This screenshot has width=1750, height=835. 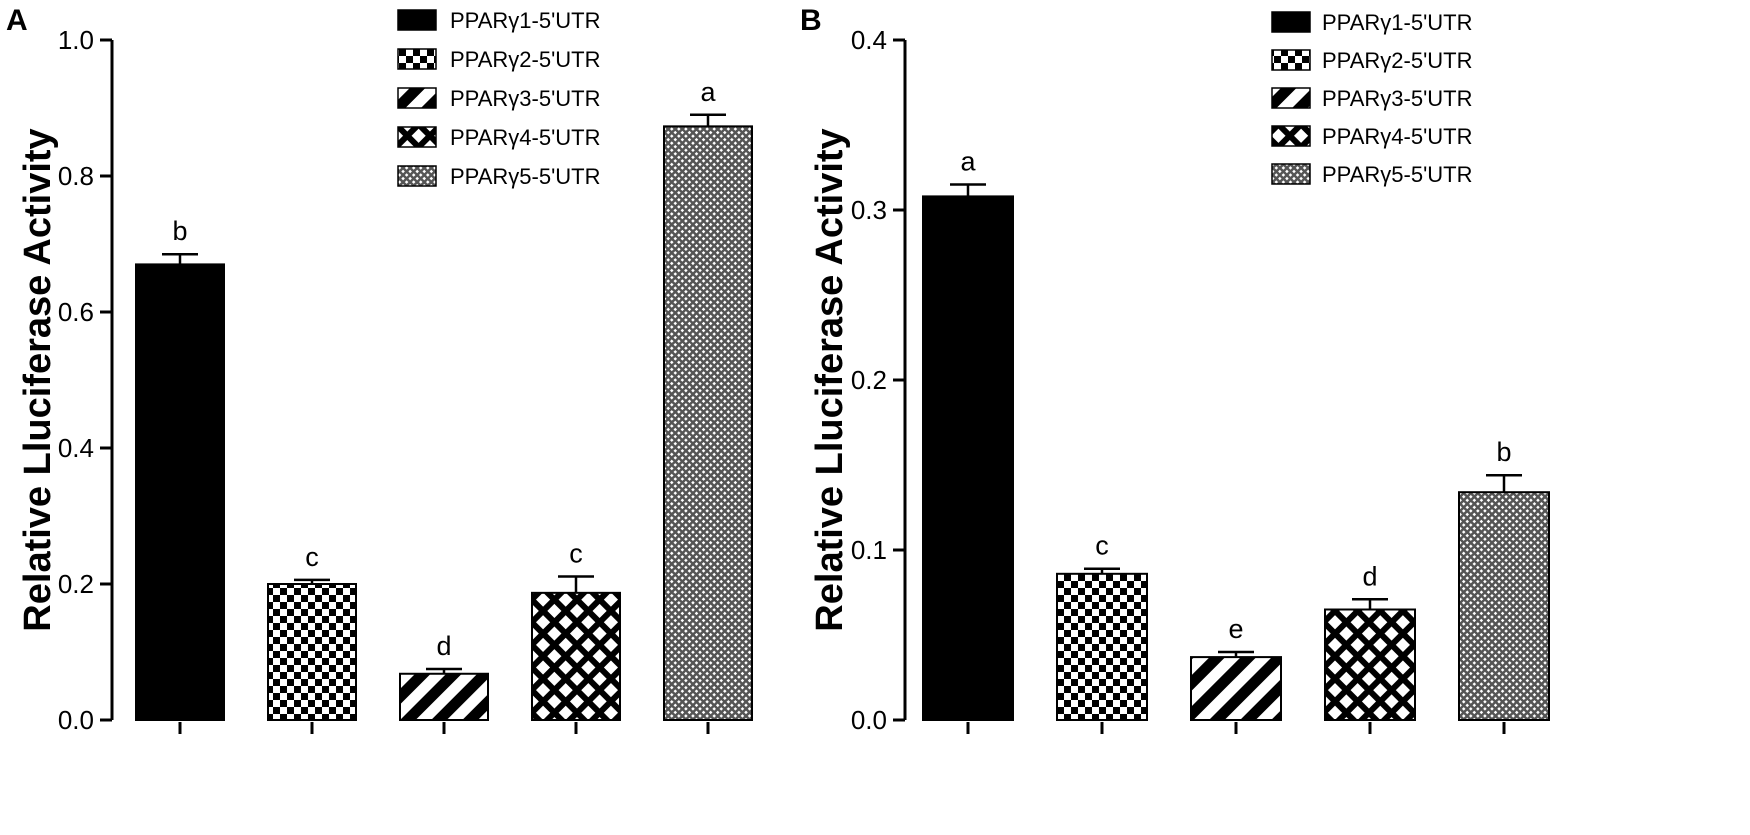 I want to click on significance-label: e, so click(x=1235, y=629).